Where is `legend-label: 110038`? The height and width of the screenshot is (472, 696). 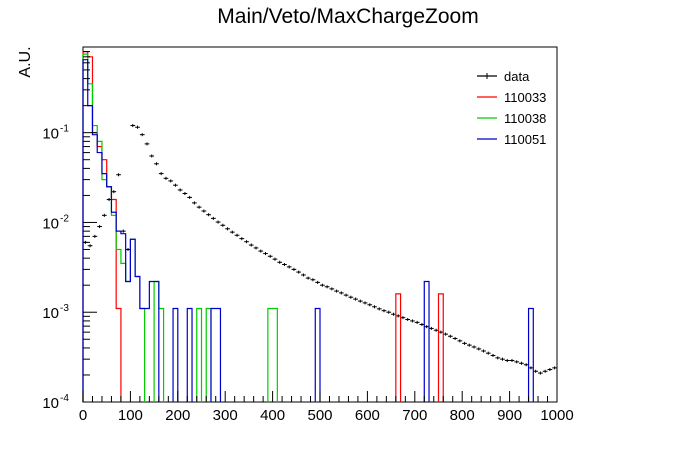 legend-label: 110038 is located at coordinates (525, 118).